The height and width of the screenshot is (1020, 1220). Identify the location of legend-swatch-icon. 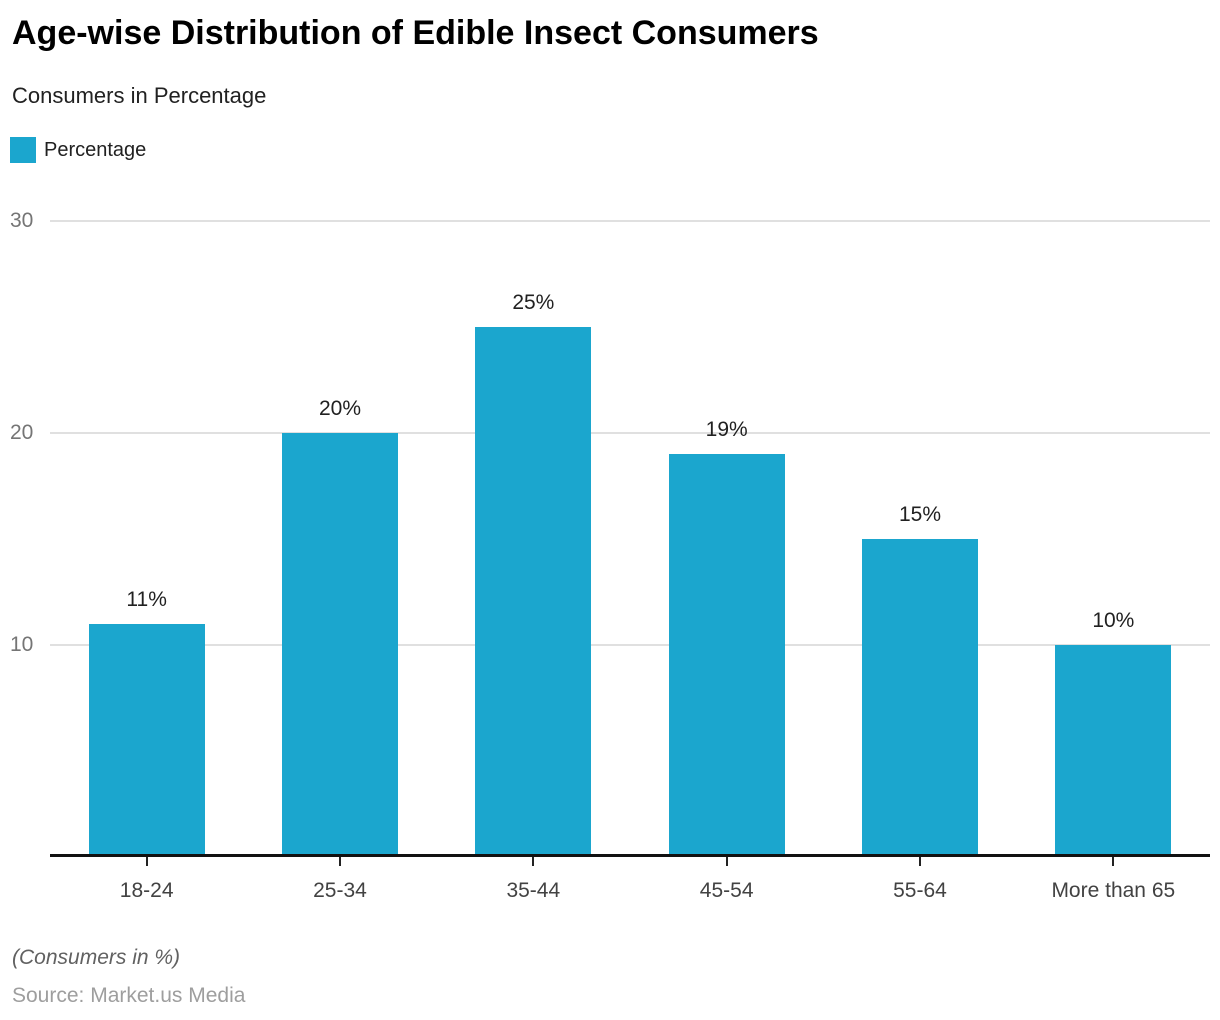
(23, 150).